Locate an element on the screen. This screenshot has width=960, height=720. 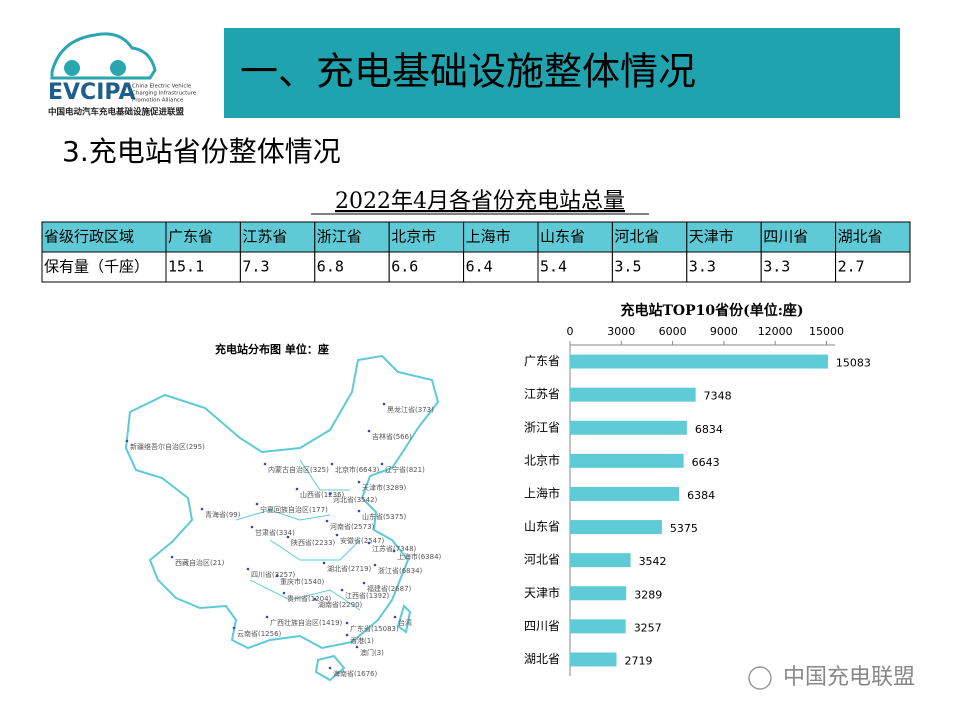
header-text: 上海市 is located at coordinates (488, 237).